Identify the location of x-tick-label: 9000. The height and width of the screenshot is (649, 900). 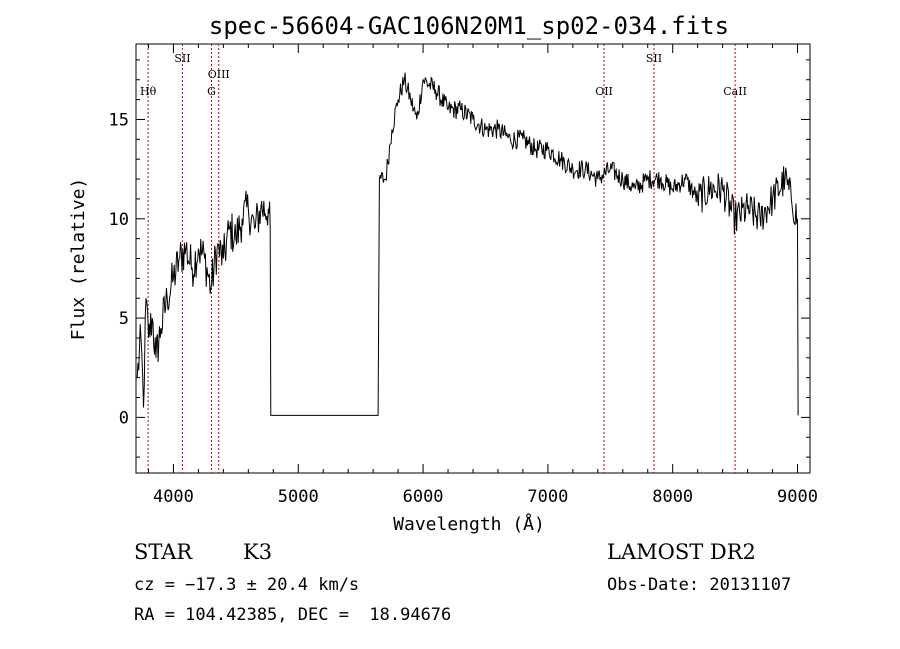
(797, 497).